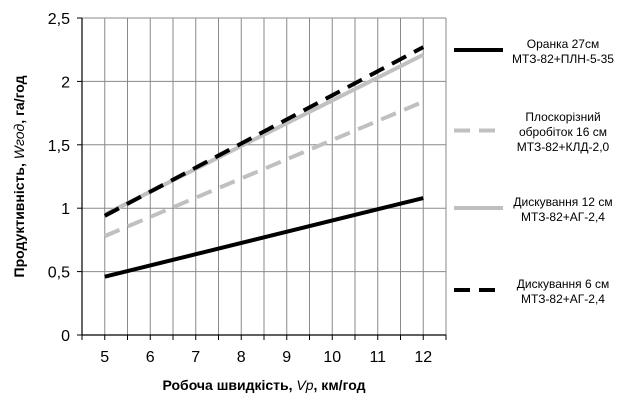 The image size is (626, 399). I want to click on x-tick-label: 6, so click(150, 357).